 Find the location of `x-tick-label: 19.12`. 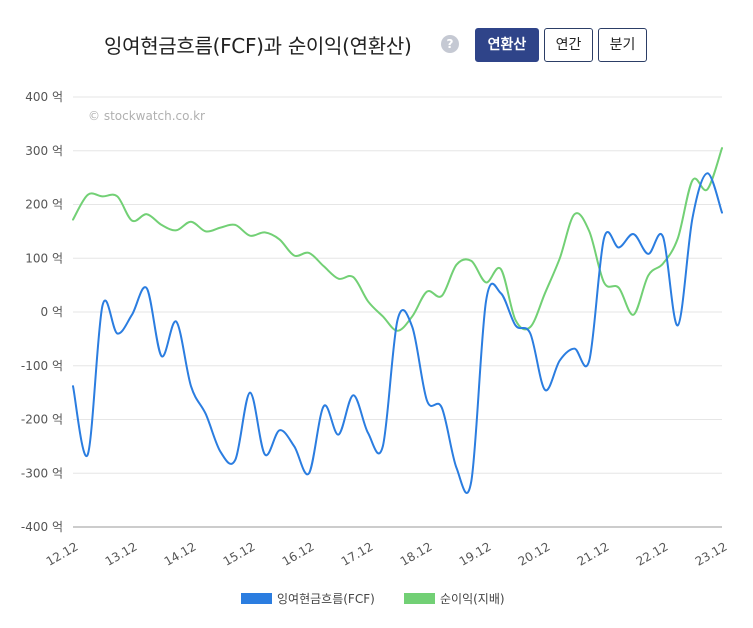

x-tick-label: 19.12 is located at coordinates (475, 553).